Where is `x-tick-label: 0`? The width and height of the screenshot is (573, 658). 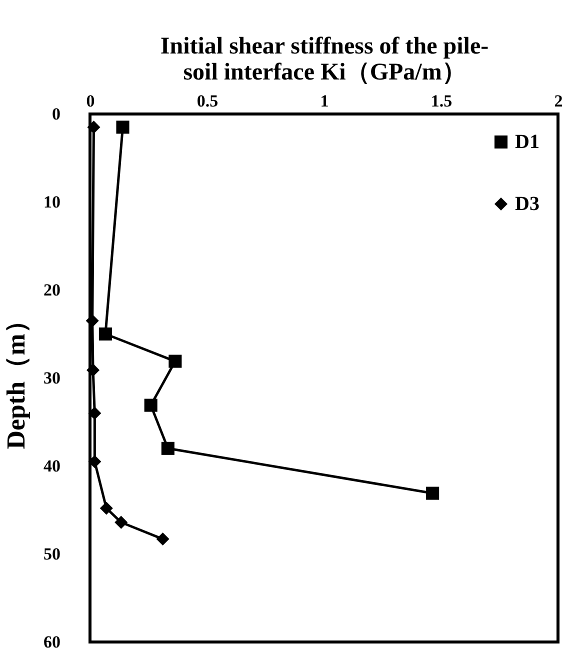 x-tick-label: 0 is located at coordinates (90, 101).